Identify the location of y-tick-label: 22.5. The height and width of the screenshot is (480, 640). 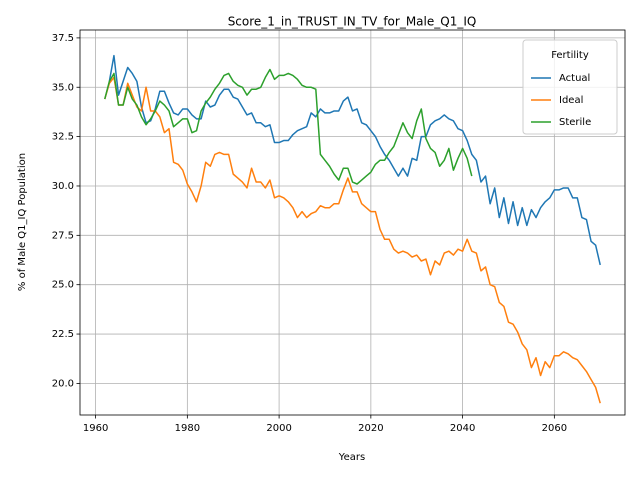
(63, 334).